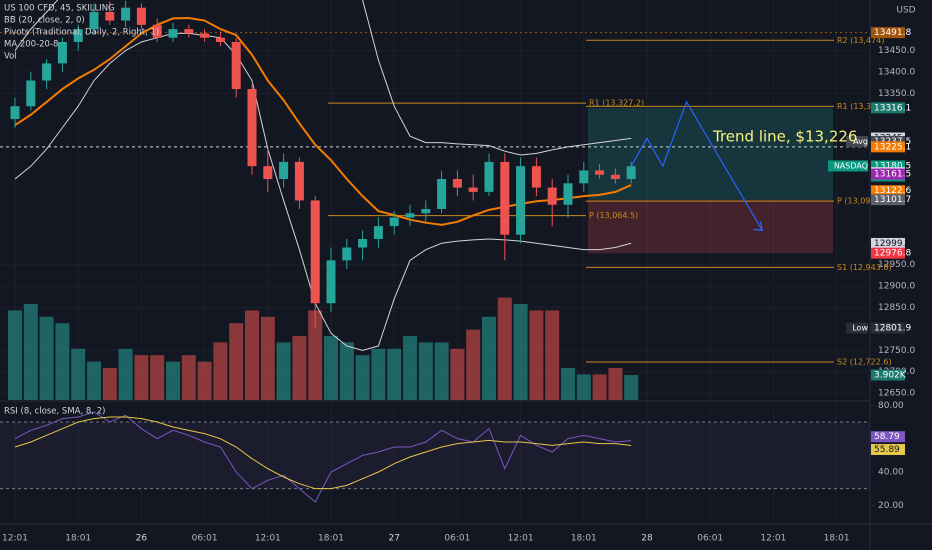 The height and width of the screenshot is (550, 932). What do you see at coordinates (892, 175) in the screenshot?
I see `price-badge-label: 13161.5` at bounding box center [892, 175].